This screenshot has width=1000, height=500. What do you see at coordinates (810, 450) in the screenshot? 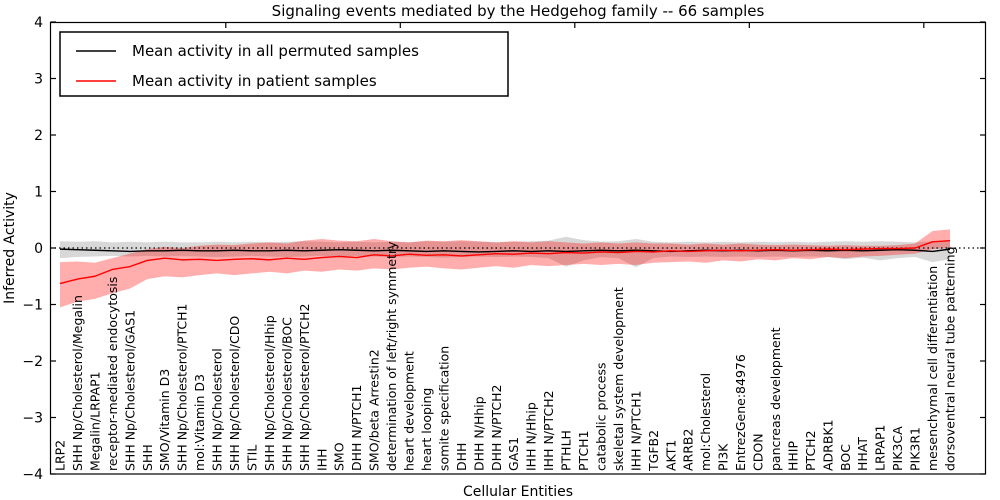
I see `x-category-label: PTCH2` at bounding box center [810, 450].